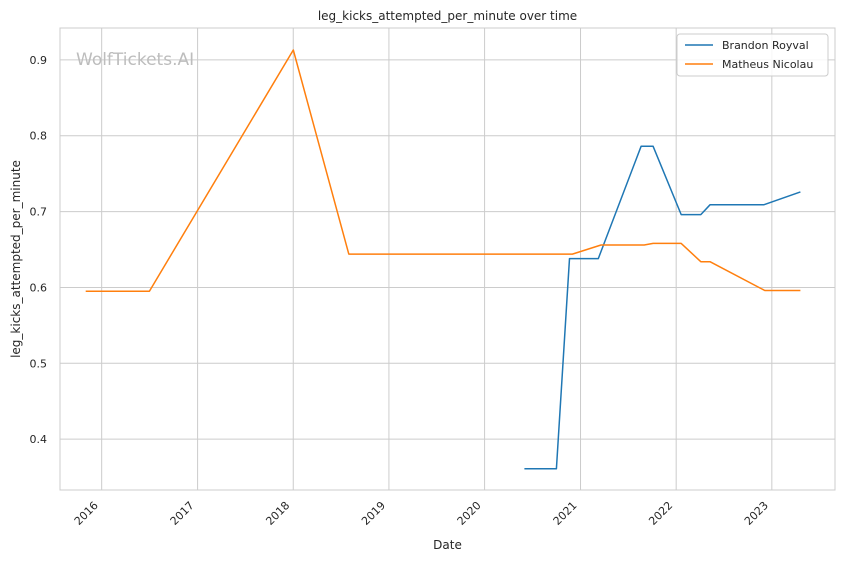 This screenshot has width=844, height=561. What do you see at coordinates (767, 64) in the screenshot?
I see `legend-label-matheus-nicolau: Matheus Nicolau` at bounding box center [767, 64].